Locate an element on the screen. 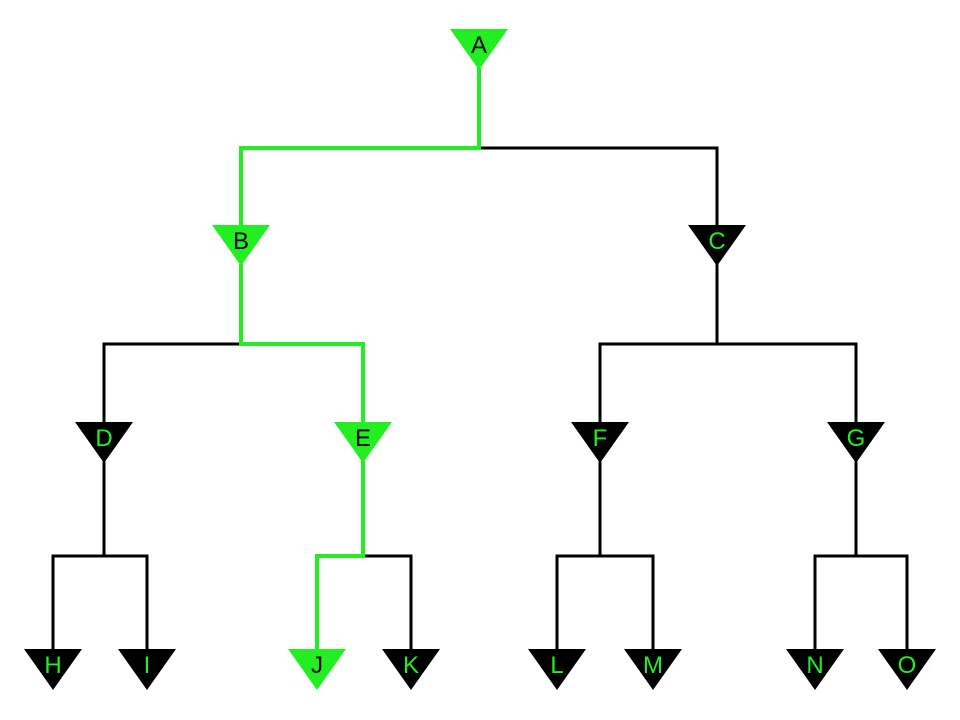 This screenshot has height=720, width=960. node-B: B is located at coordinates (241, 245).